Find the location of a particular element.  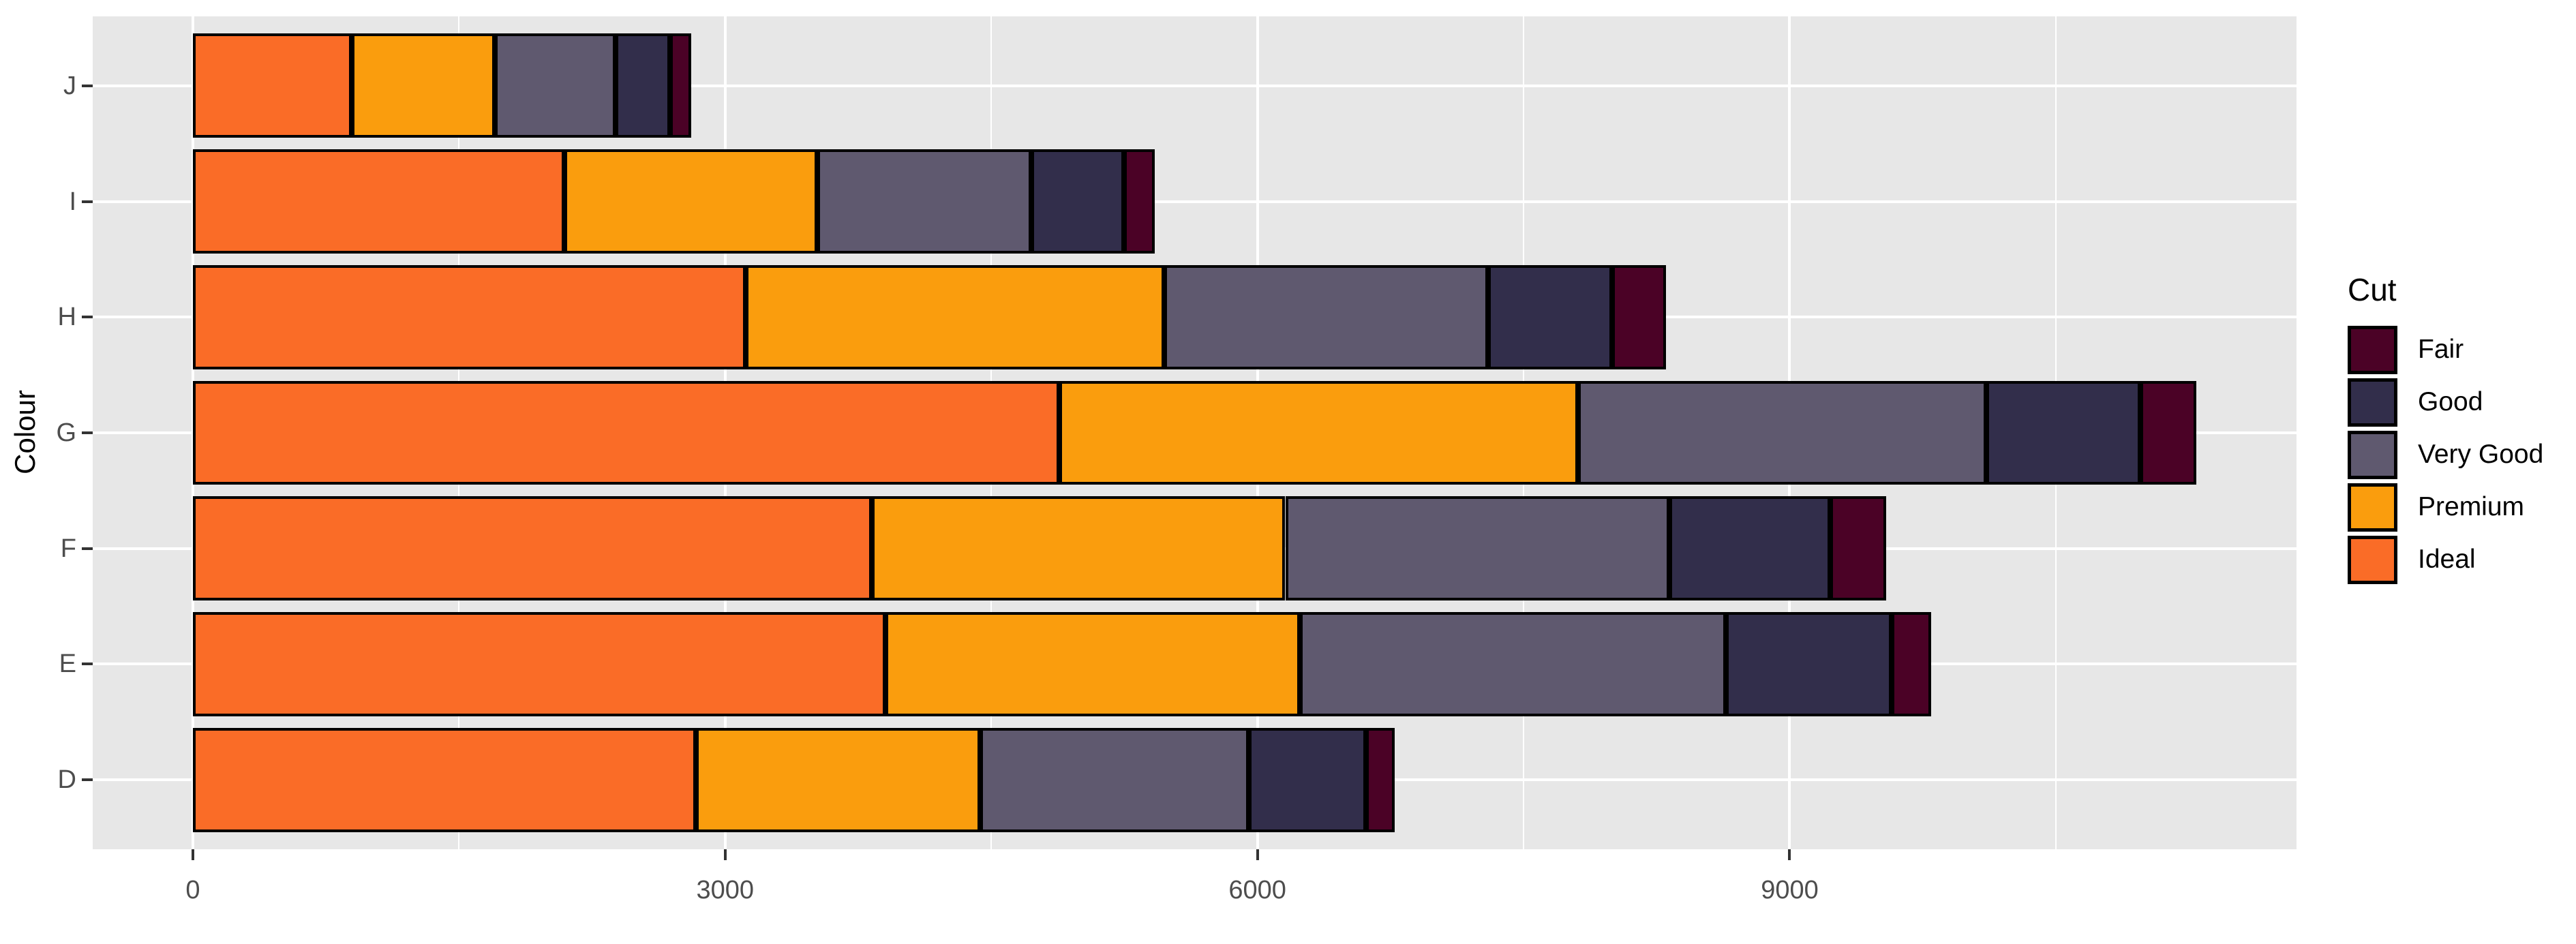

legend-swatch-ideal is located at coordinates (2372, 560).